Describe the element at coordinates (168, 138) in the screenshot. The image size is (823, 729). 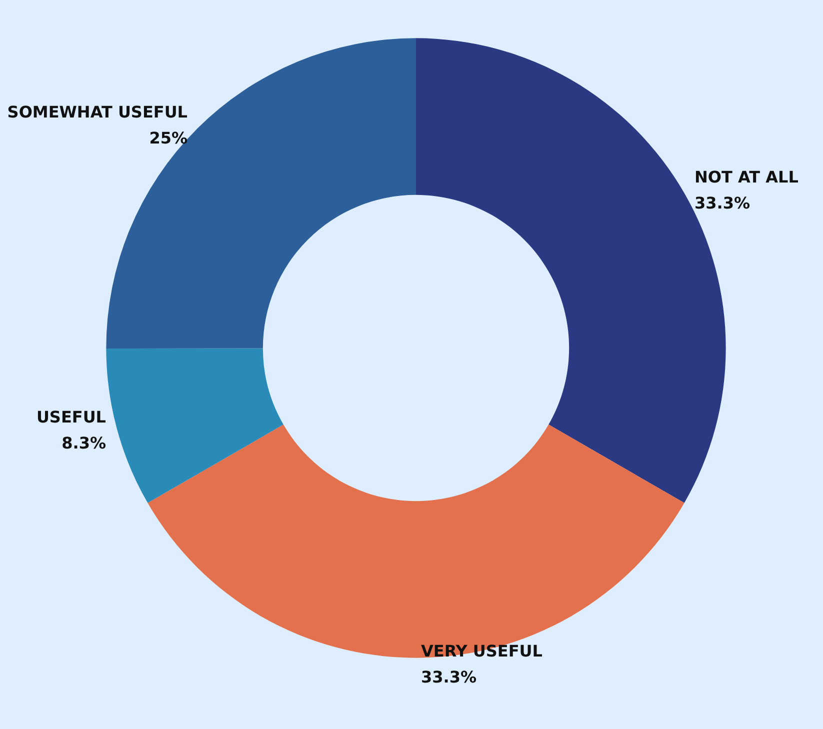
I see `data-label: 25%` at that location.